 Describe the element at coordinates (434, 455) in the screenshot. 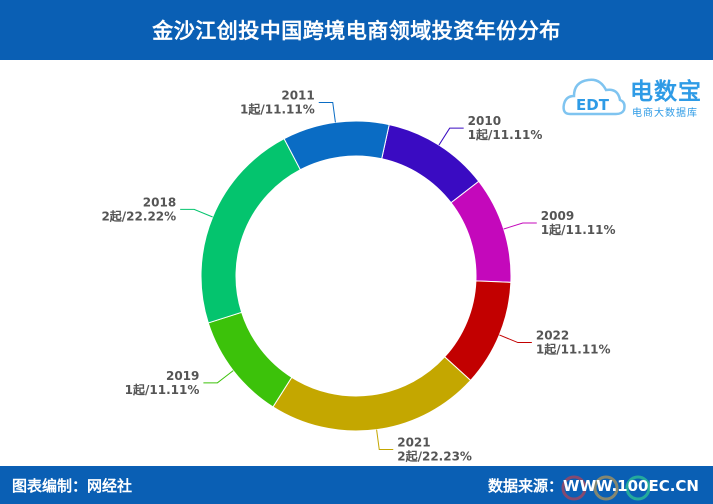

I see `slice-value-label-2021: 2起/22.23%` at that location.